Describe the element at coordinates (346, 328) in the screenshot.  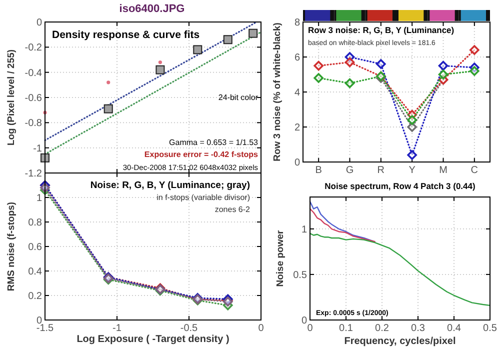
I see `x-tick-label: 0.1` at that location.